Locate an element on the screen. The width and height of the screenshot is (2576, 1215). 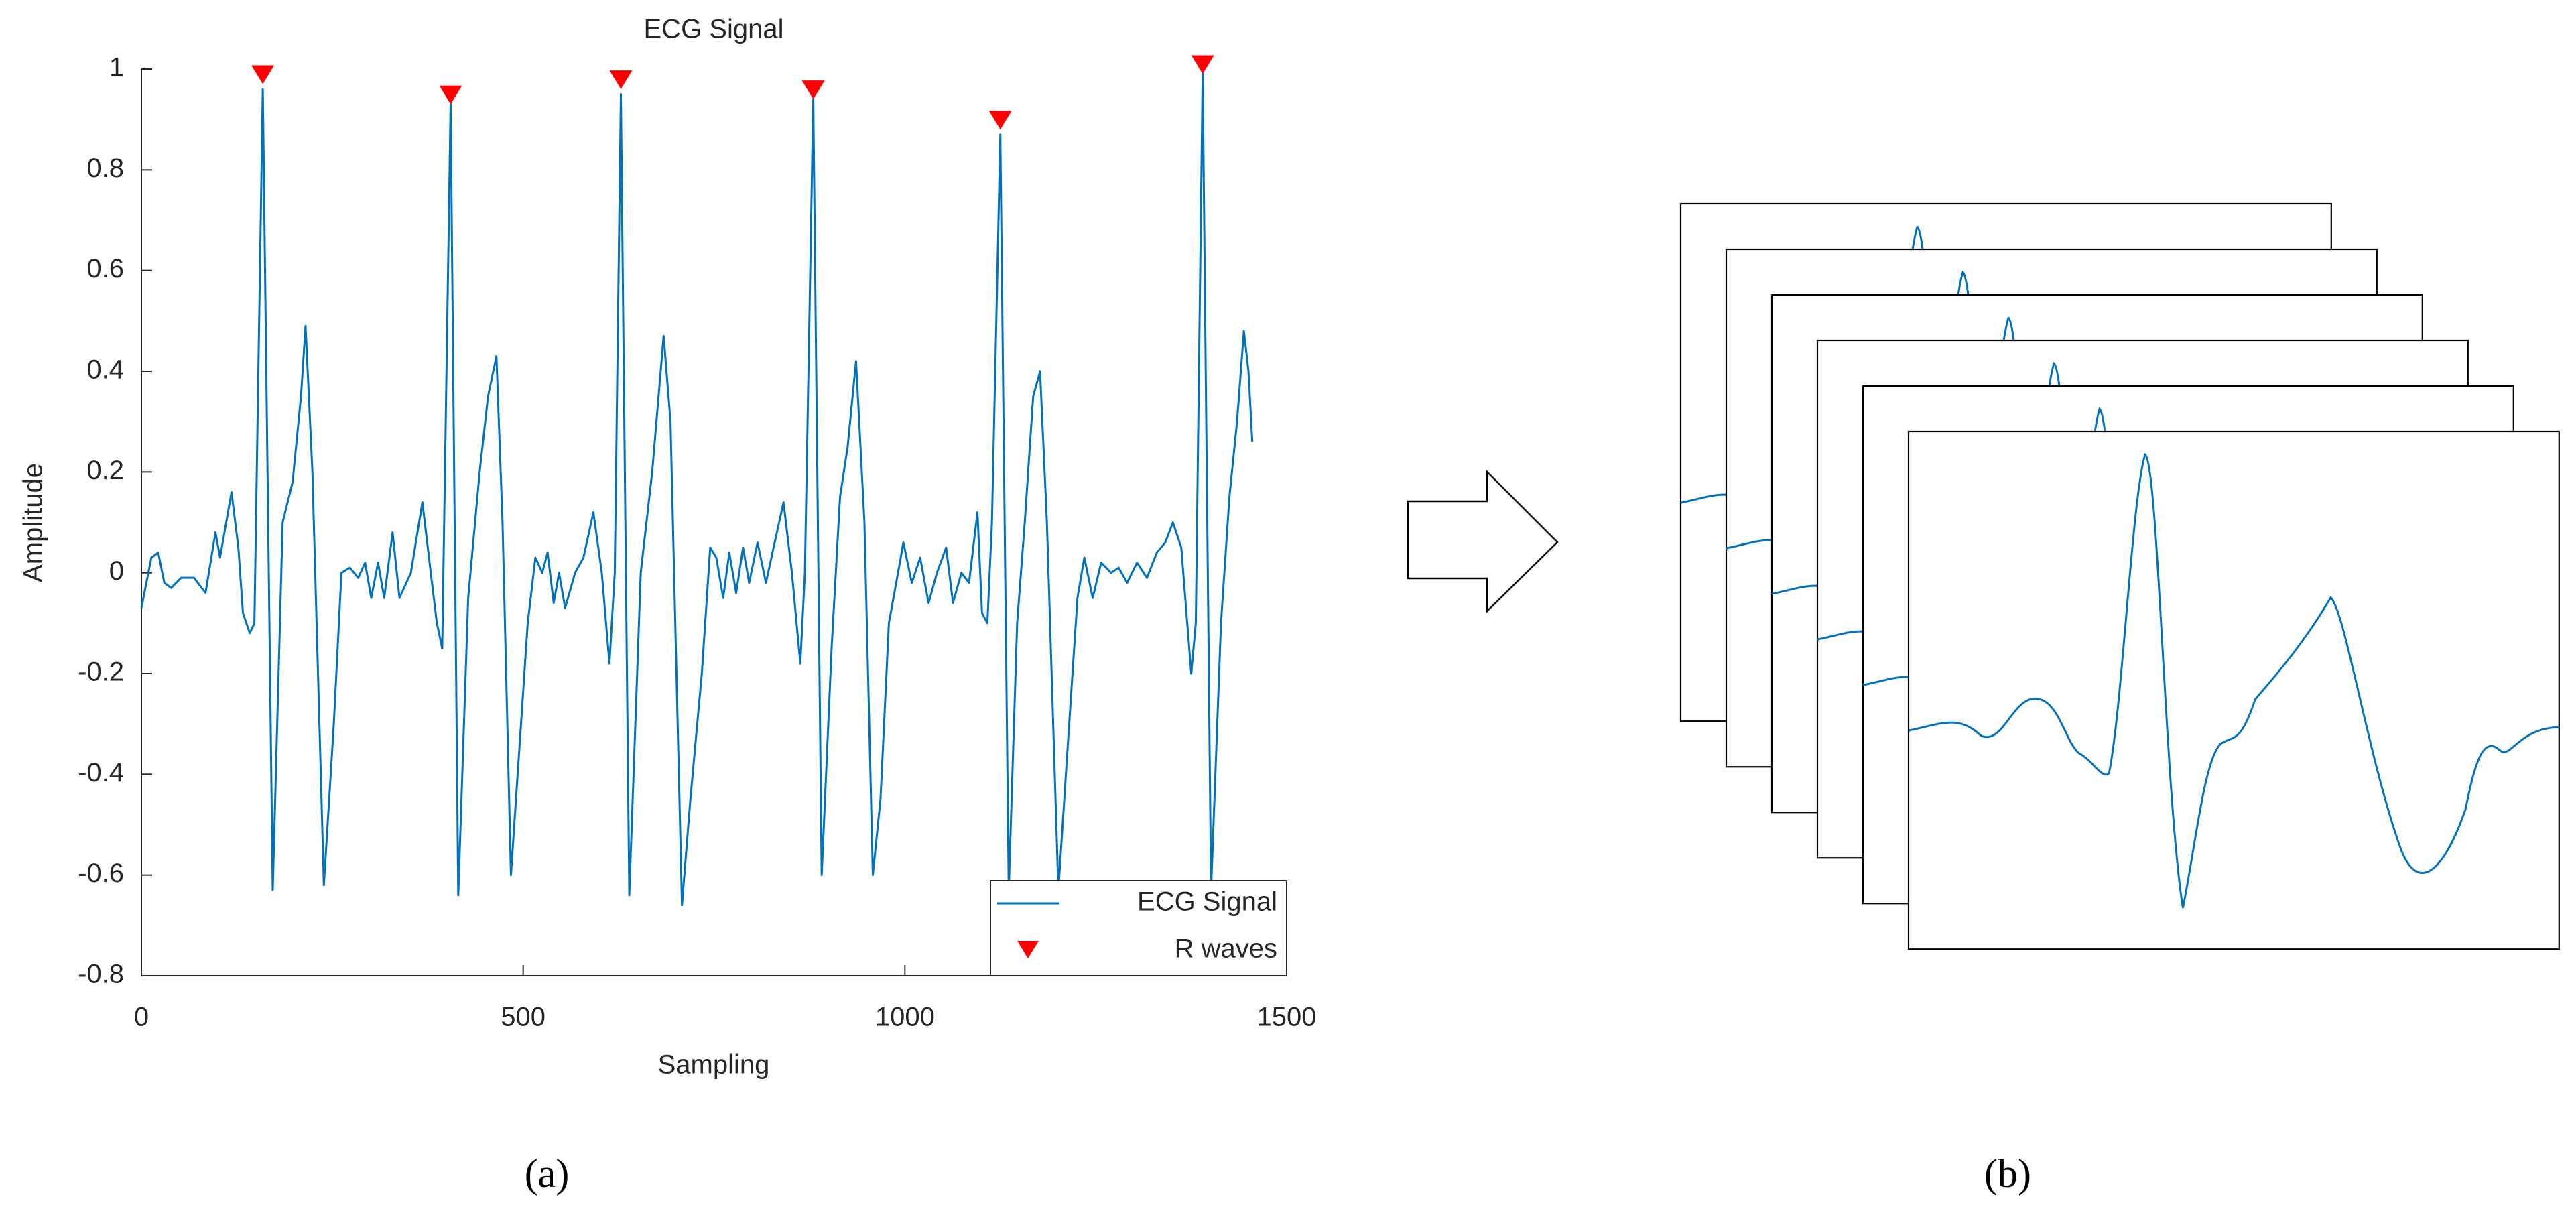
legend-box is located at coordinates (1138, 928).